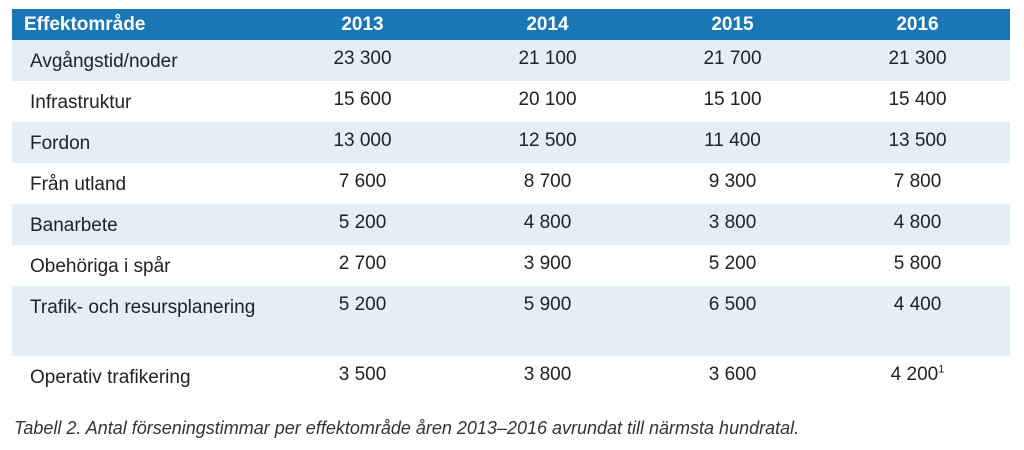 This screenshot has height=450, width=1024. What do you see at coordinates (917, 60) in the screenshot?
I see `table-cell: 21 300` at bounding box center [917, 60].